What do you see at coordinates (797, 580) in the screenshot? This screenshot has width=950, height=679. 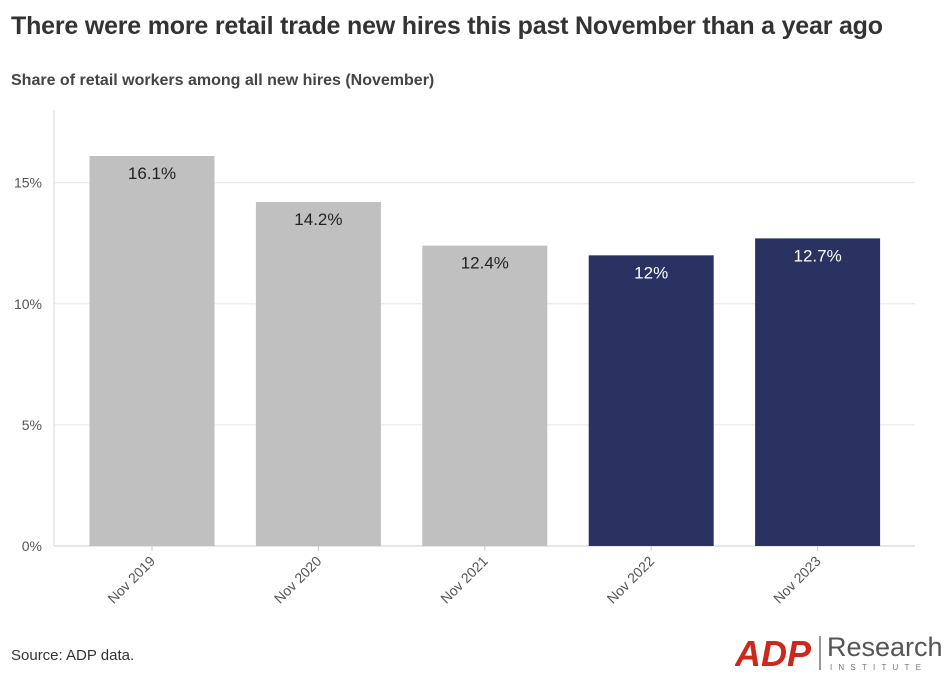 I see `x-tick-label: Nov 2023` at bounding box center [797, 580].